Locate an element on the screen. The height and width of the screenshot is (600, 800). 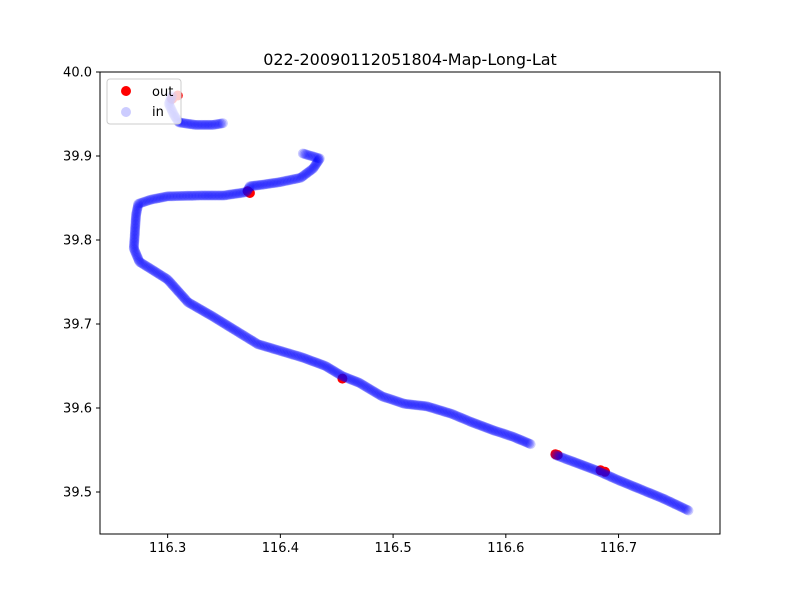
x-tick-label: 116.3 is located at coordinates (167, 548).